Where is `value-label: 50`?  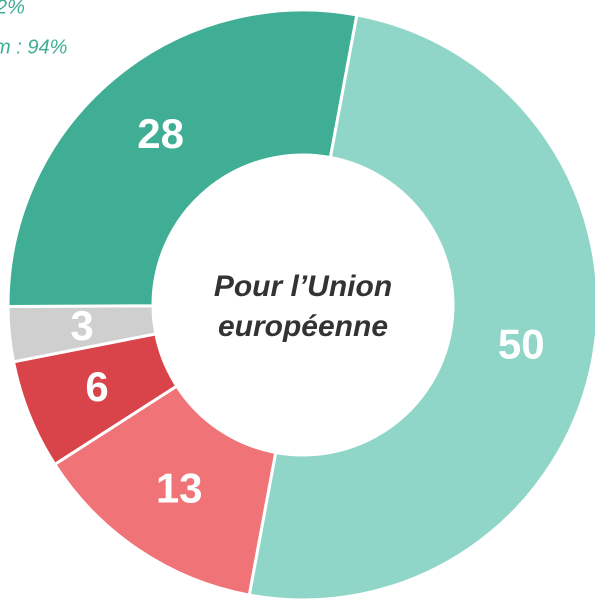
value-label: 50 is located at coordinates (521, 344).